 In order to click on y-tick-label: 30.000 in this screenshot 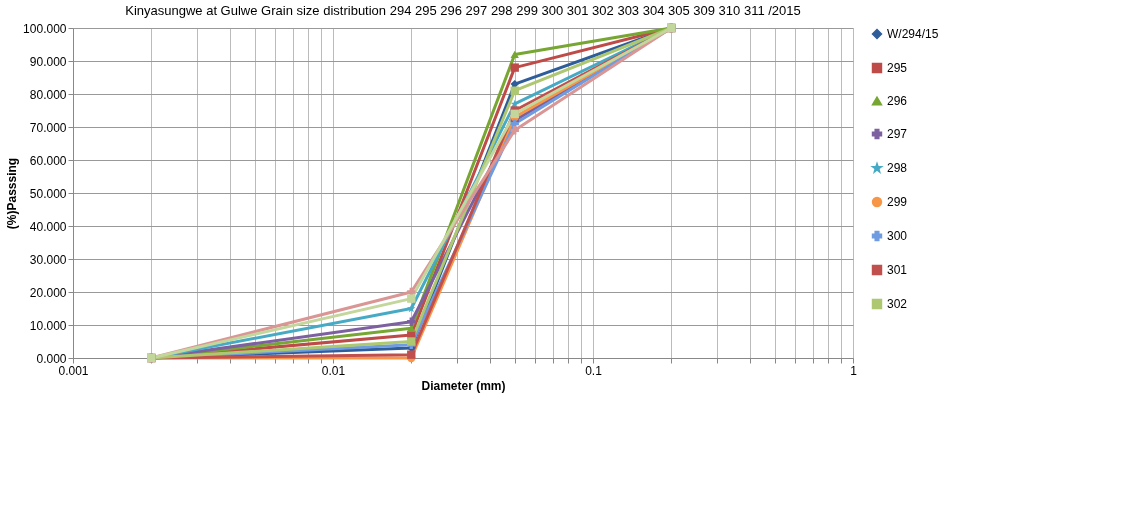, I will do `click(48, 259)`.